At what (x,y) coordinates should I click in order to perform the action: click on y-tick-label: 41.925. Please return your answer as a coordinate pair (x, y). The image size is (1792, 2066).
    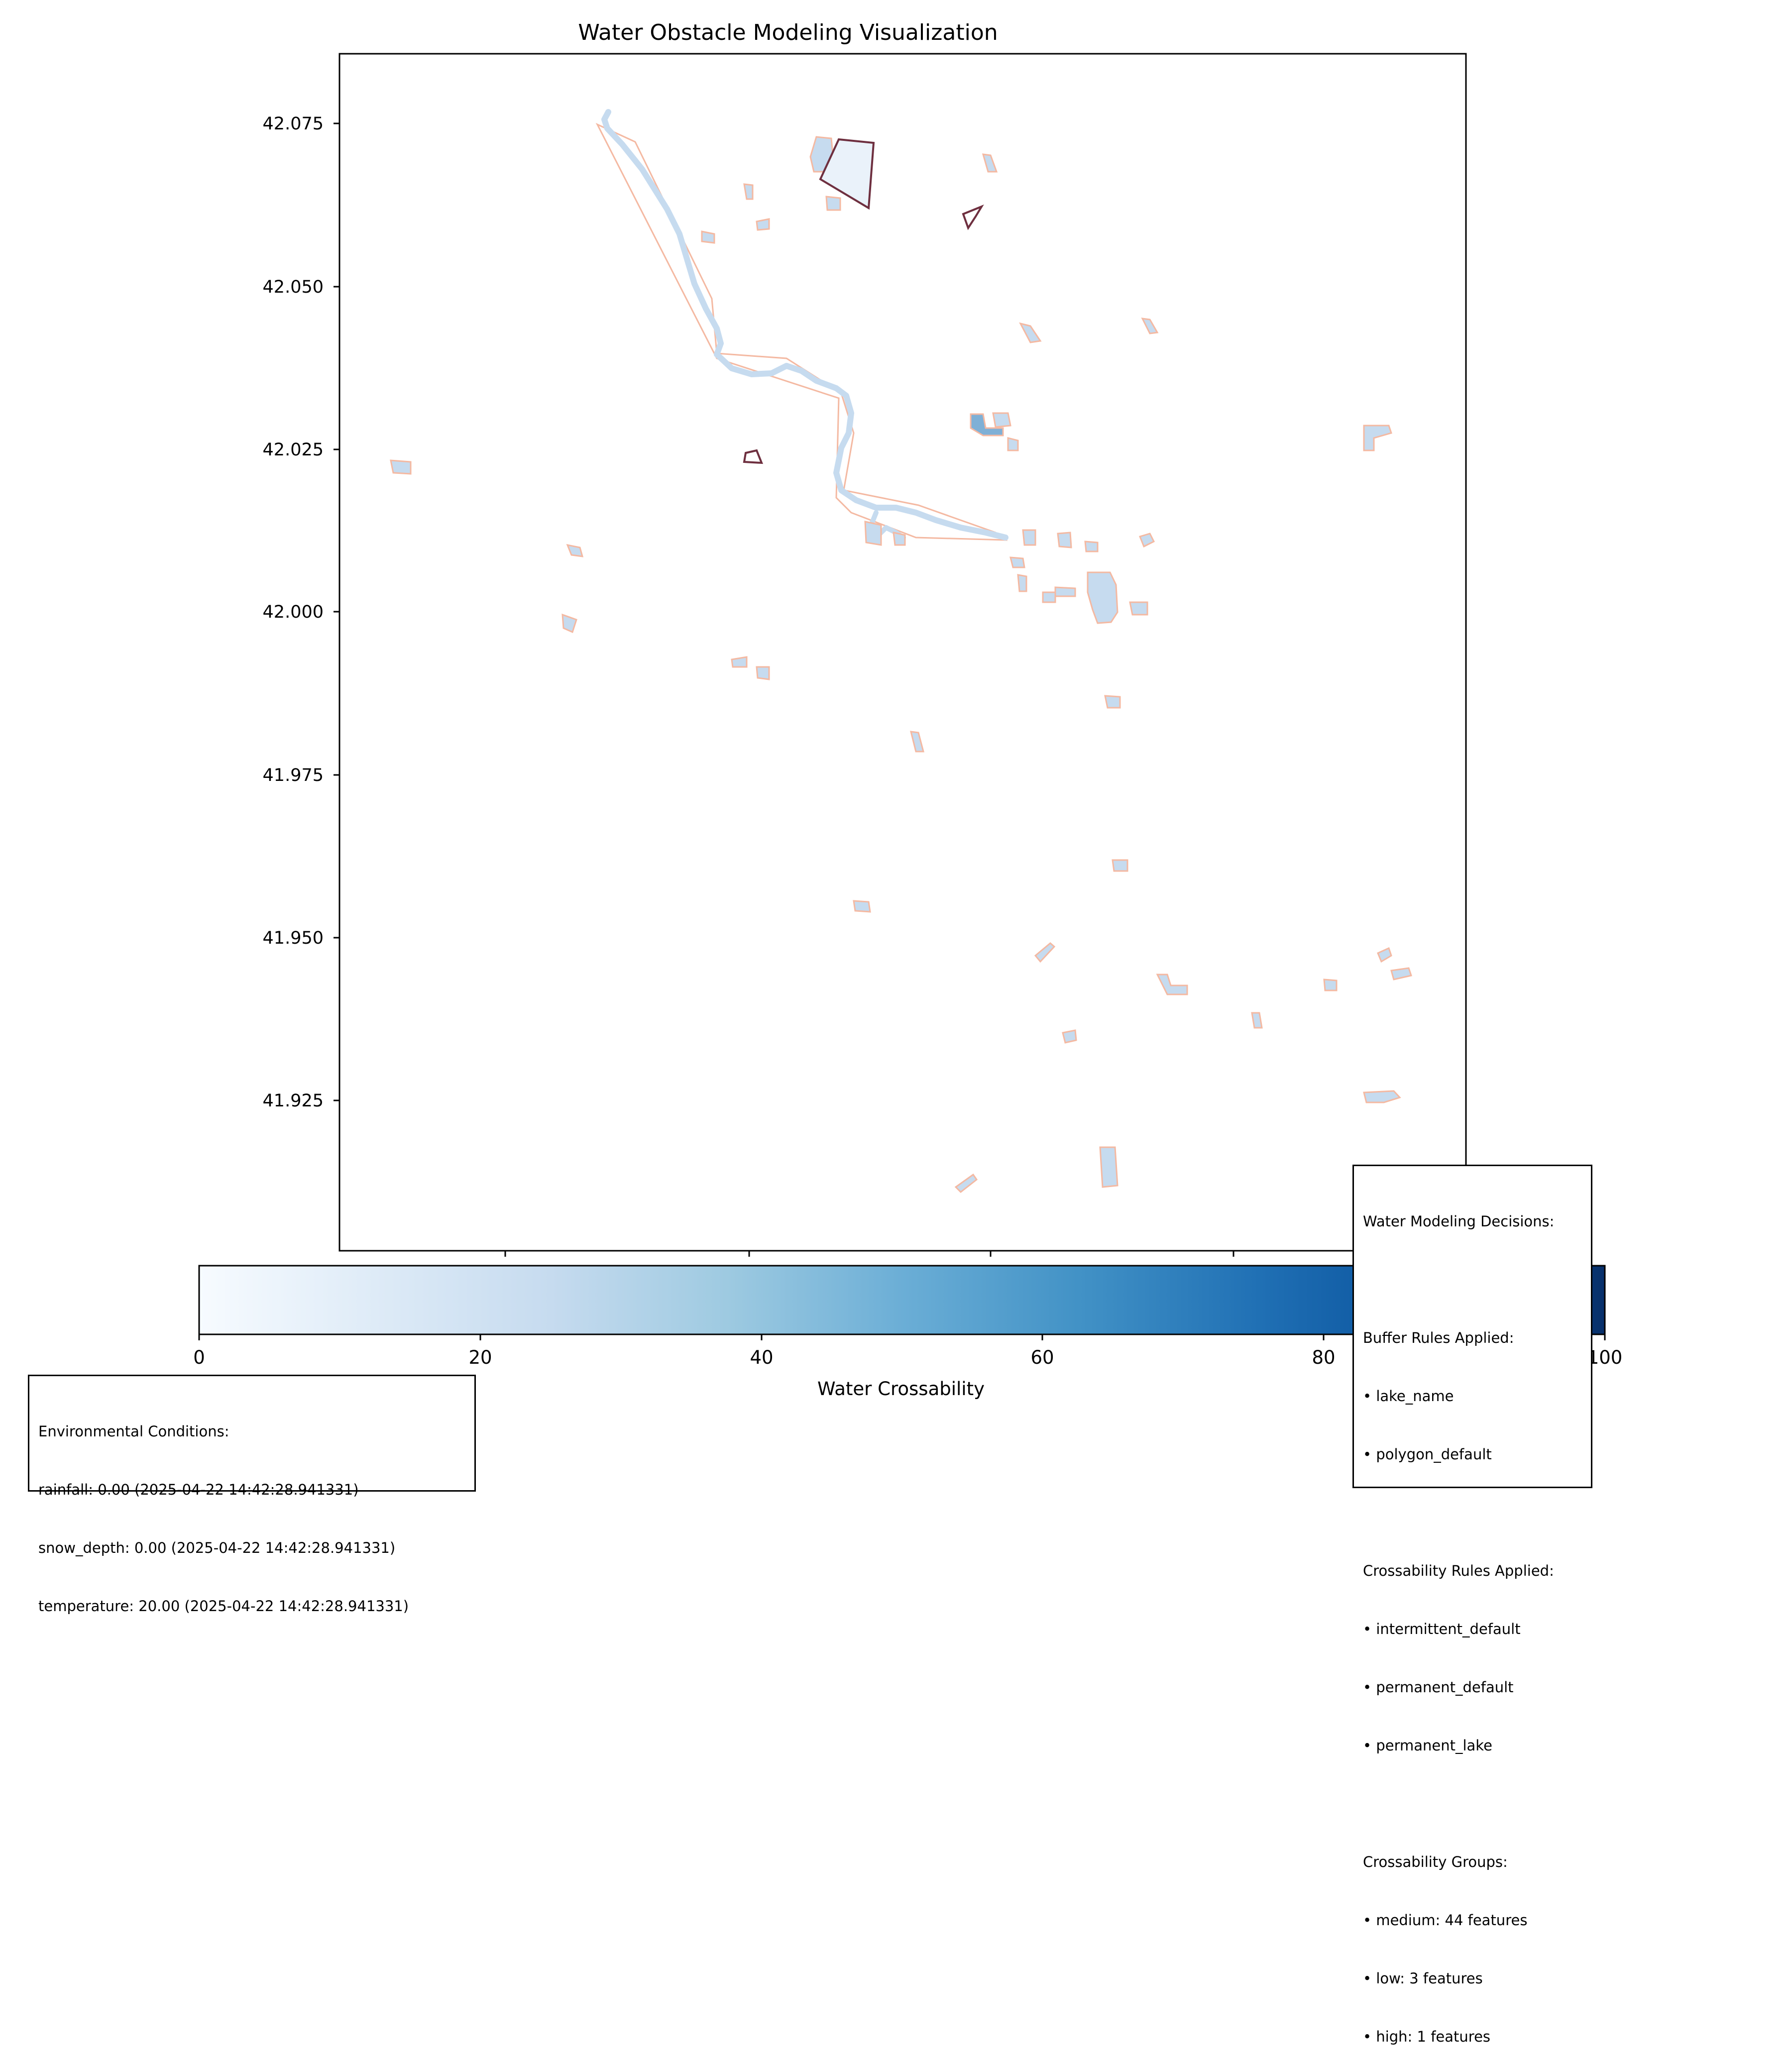
    Looking at the image, I should click on (293, 1101).